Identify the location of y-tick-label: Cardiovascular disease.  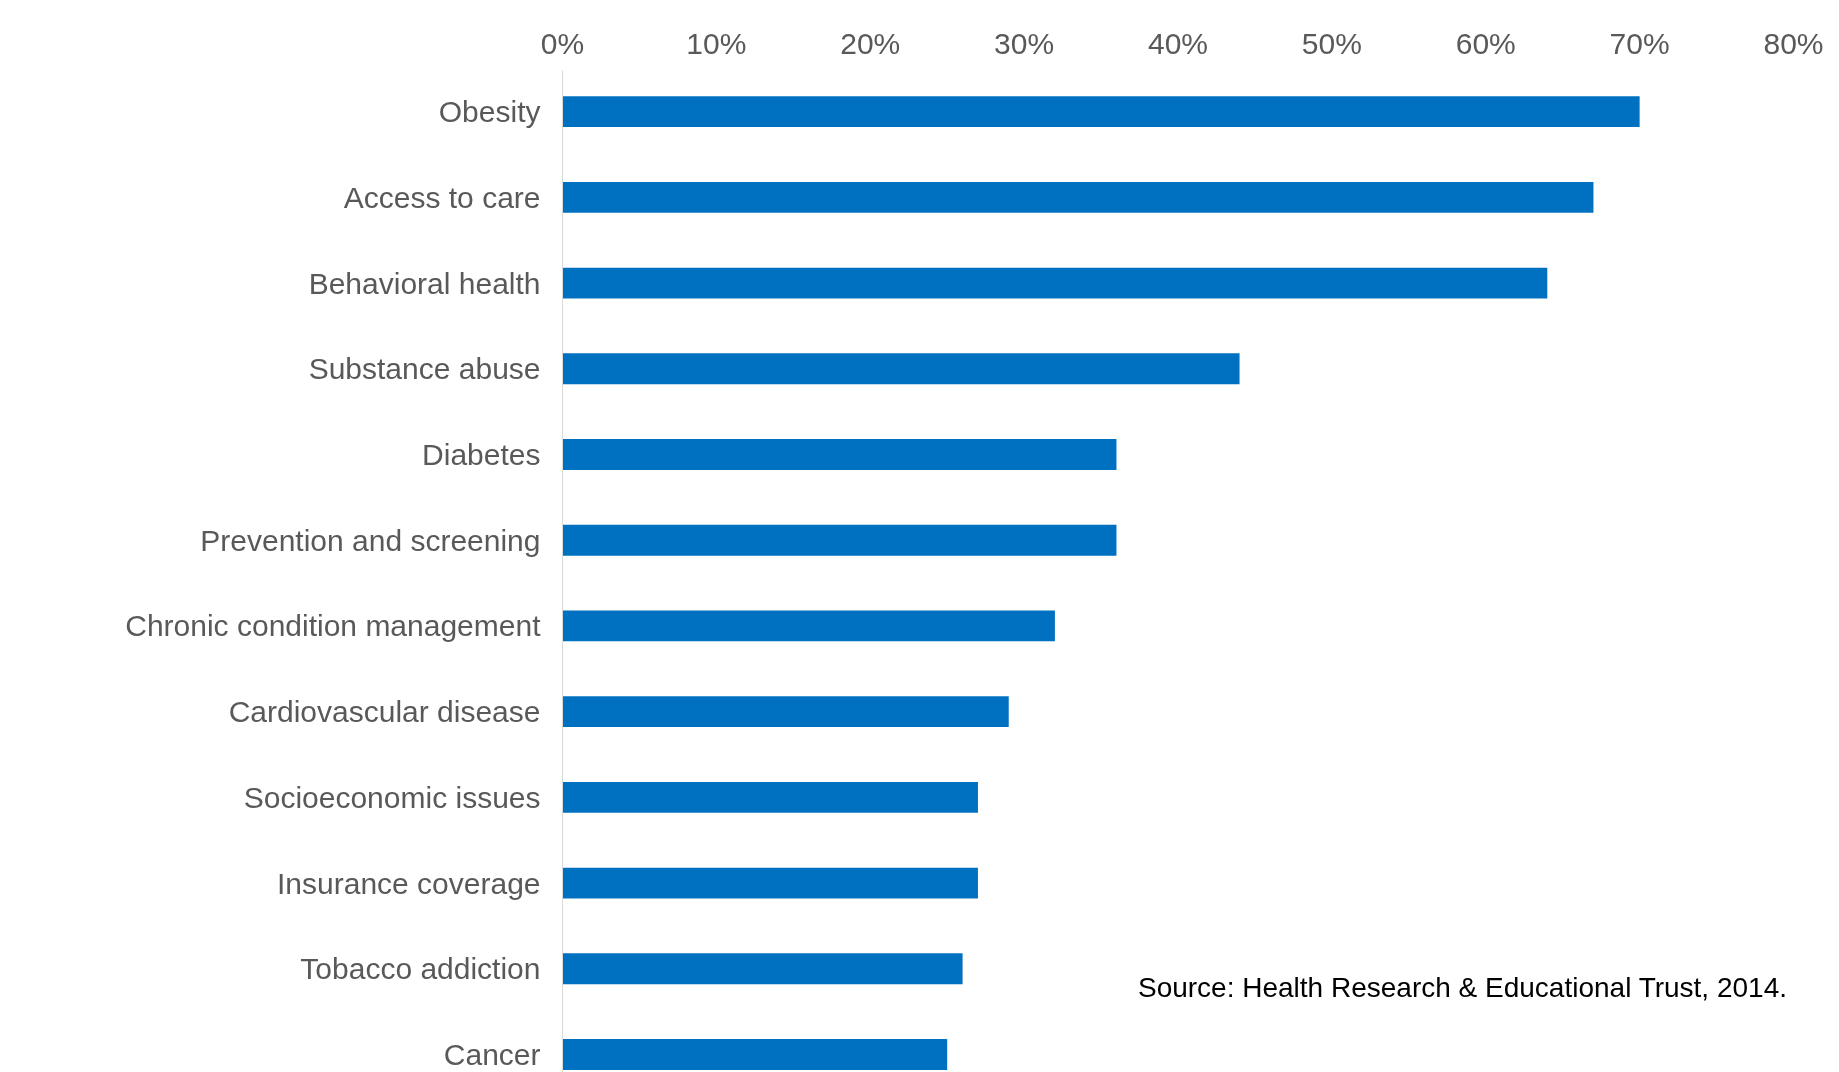
(384, 712).